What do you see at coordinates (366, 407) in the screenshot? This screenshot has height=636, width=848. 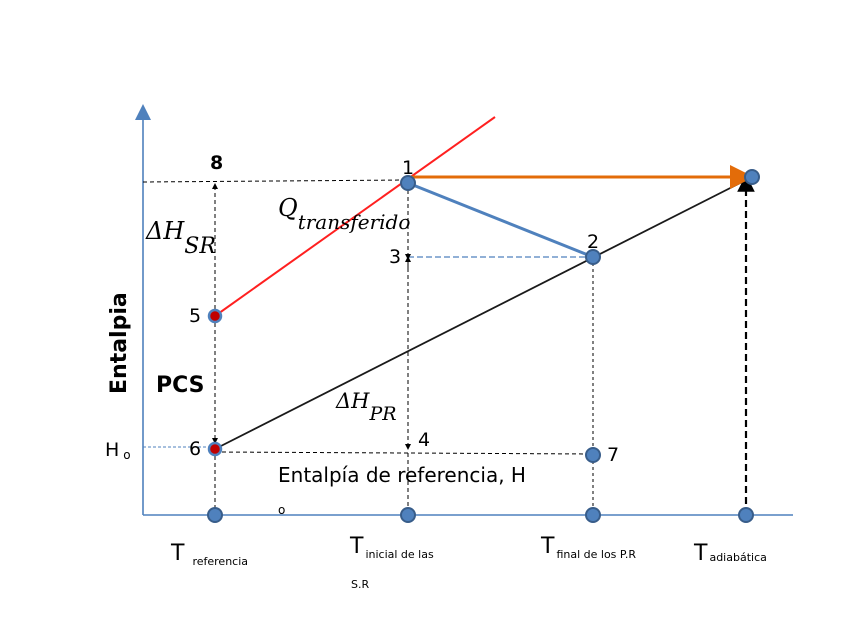 I see `delta-h-pr-label: ΔHPR` at bounding box center [366, 407].